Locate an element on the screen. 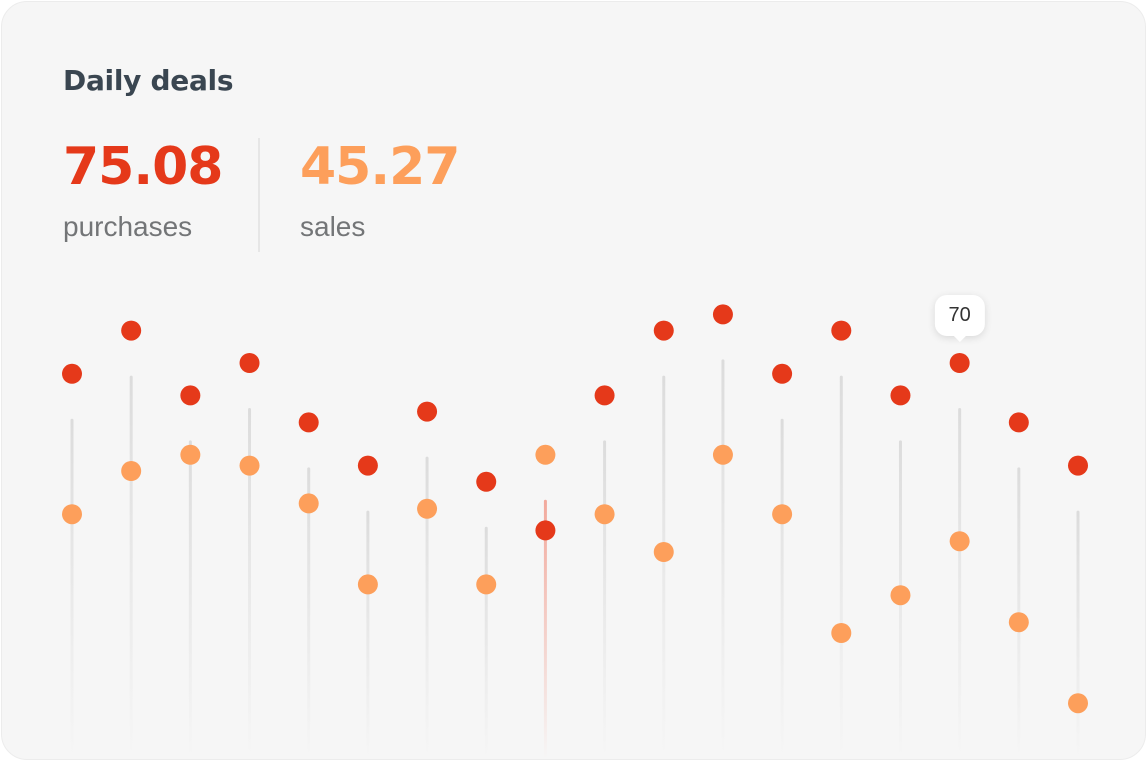  purchases-value: 75.08 is located at coordinates (143, 167).